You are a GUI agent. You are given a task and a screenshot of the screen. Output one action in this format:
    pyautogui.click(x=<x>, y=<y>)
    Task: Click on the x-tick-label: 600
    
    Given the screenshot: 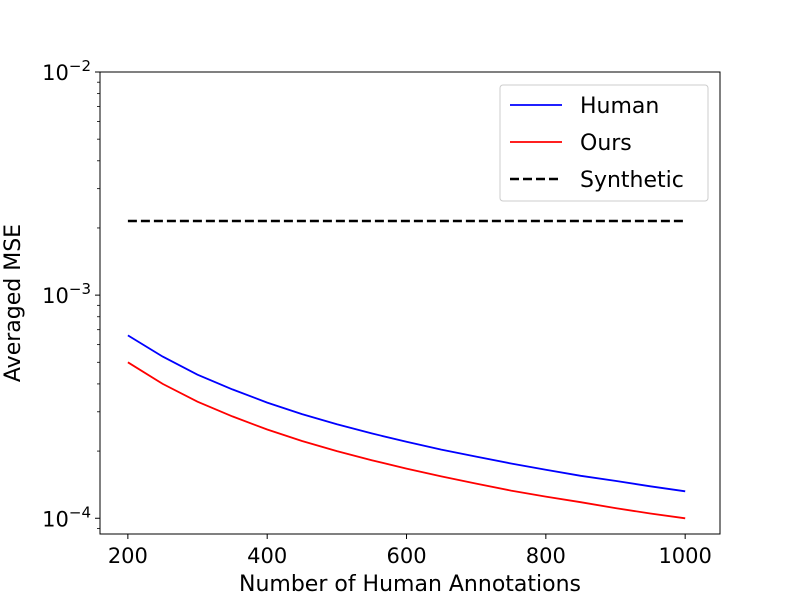 What is the action you would take?
    pyautogui.click(x=406, y=556)
    